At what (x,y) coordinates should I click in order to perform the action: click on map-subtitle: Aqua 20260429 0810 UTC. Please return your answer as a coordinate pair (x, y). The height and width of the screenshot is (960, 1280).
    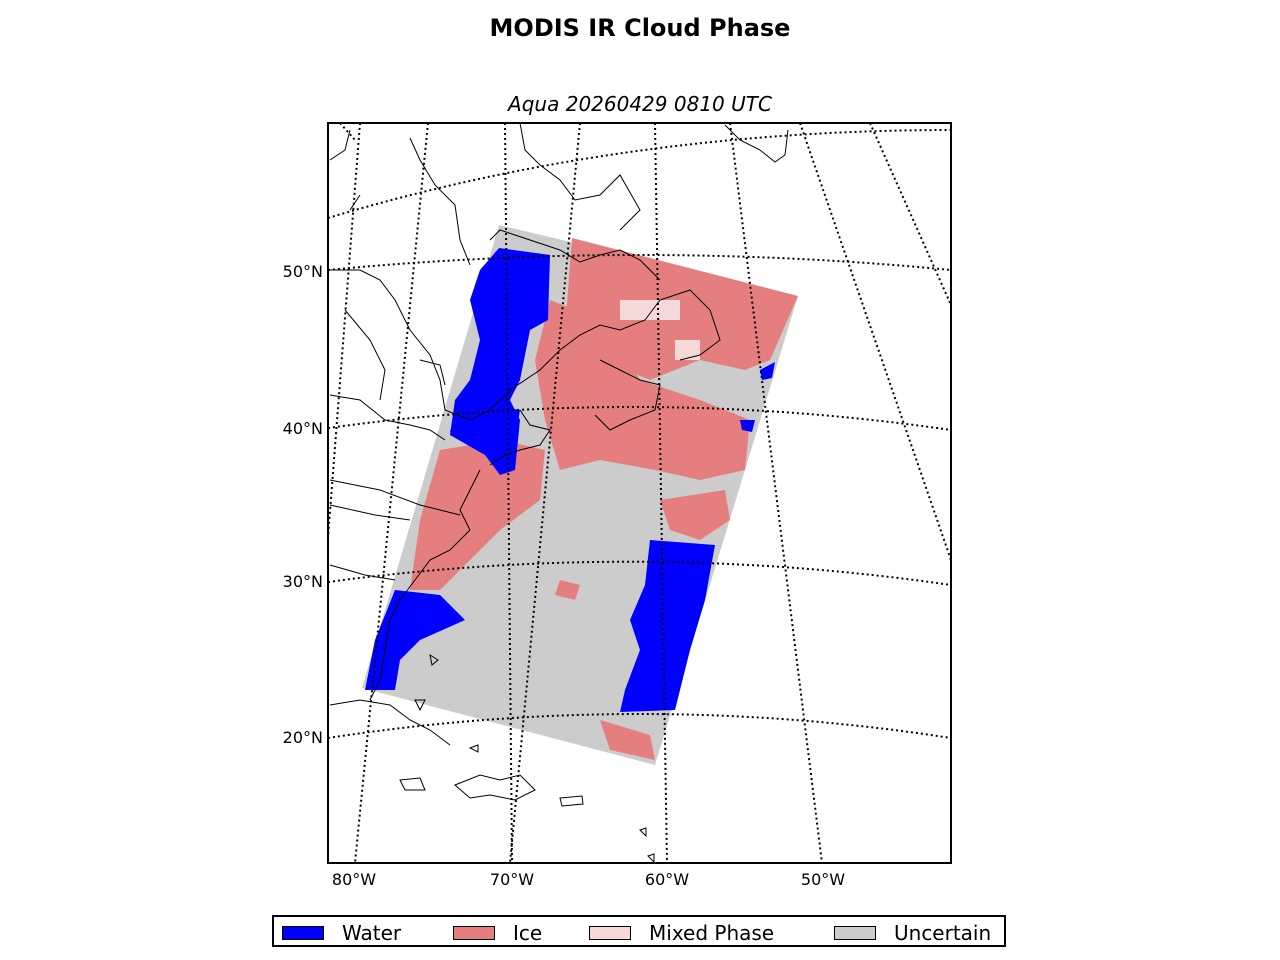
    Looking at the image, I should click on (640, 104).